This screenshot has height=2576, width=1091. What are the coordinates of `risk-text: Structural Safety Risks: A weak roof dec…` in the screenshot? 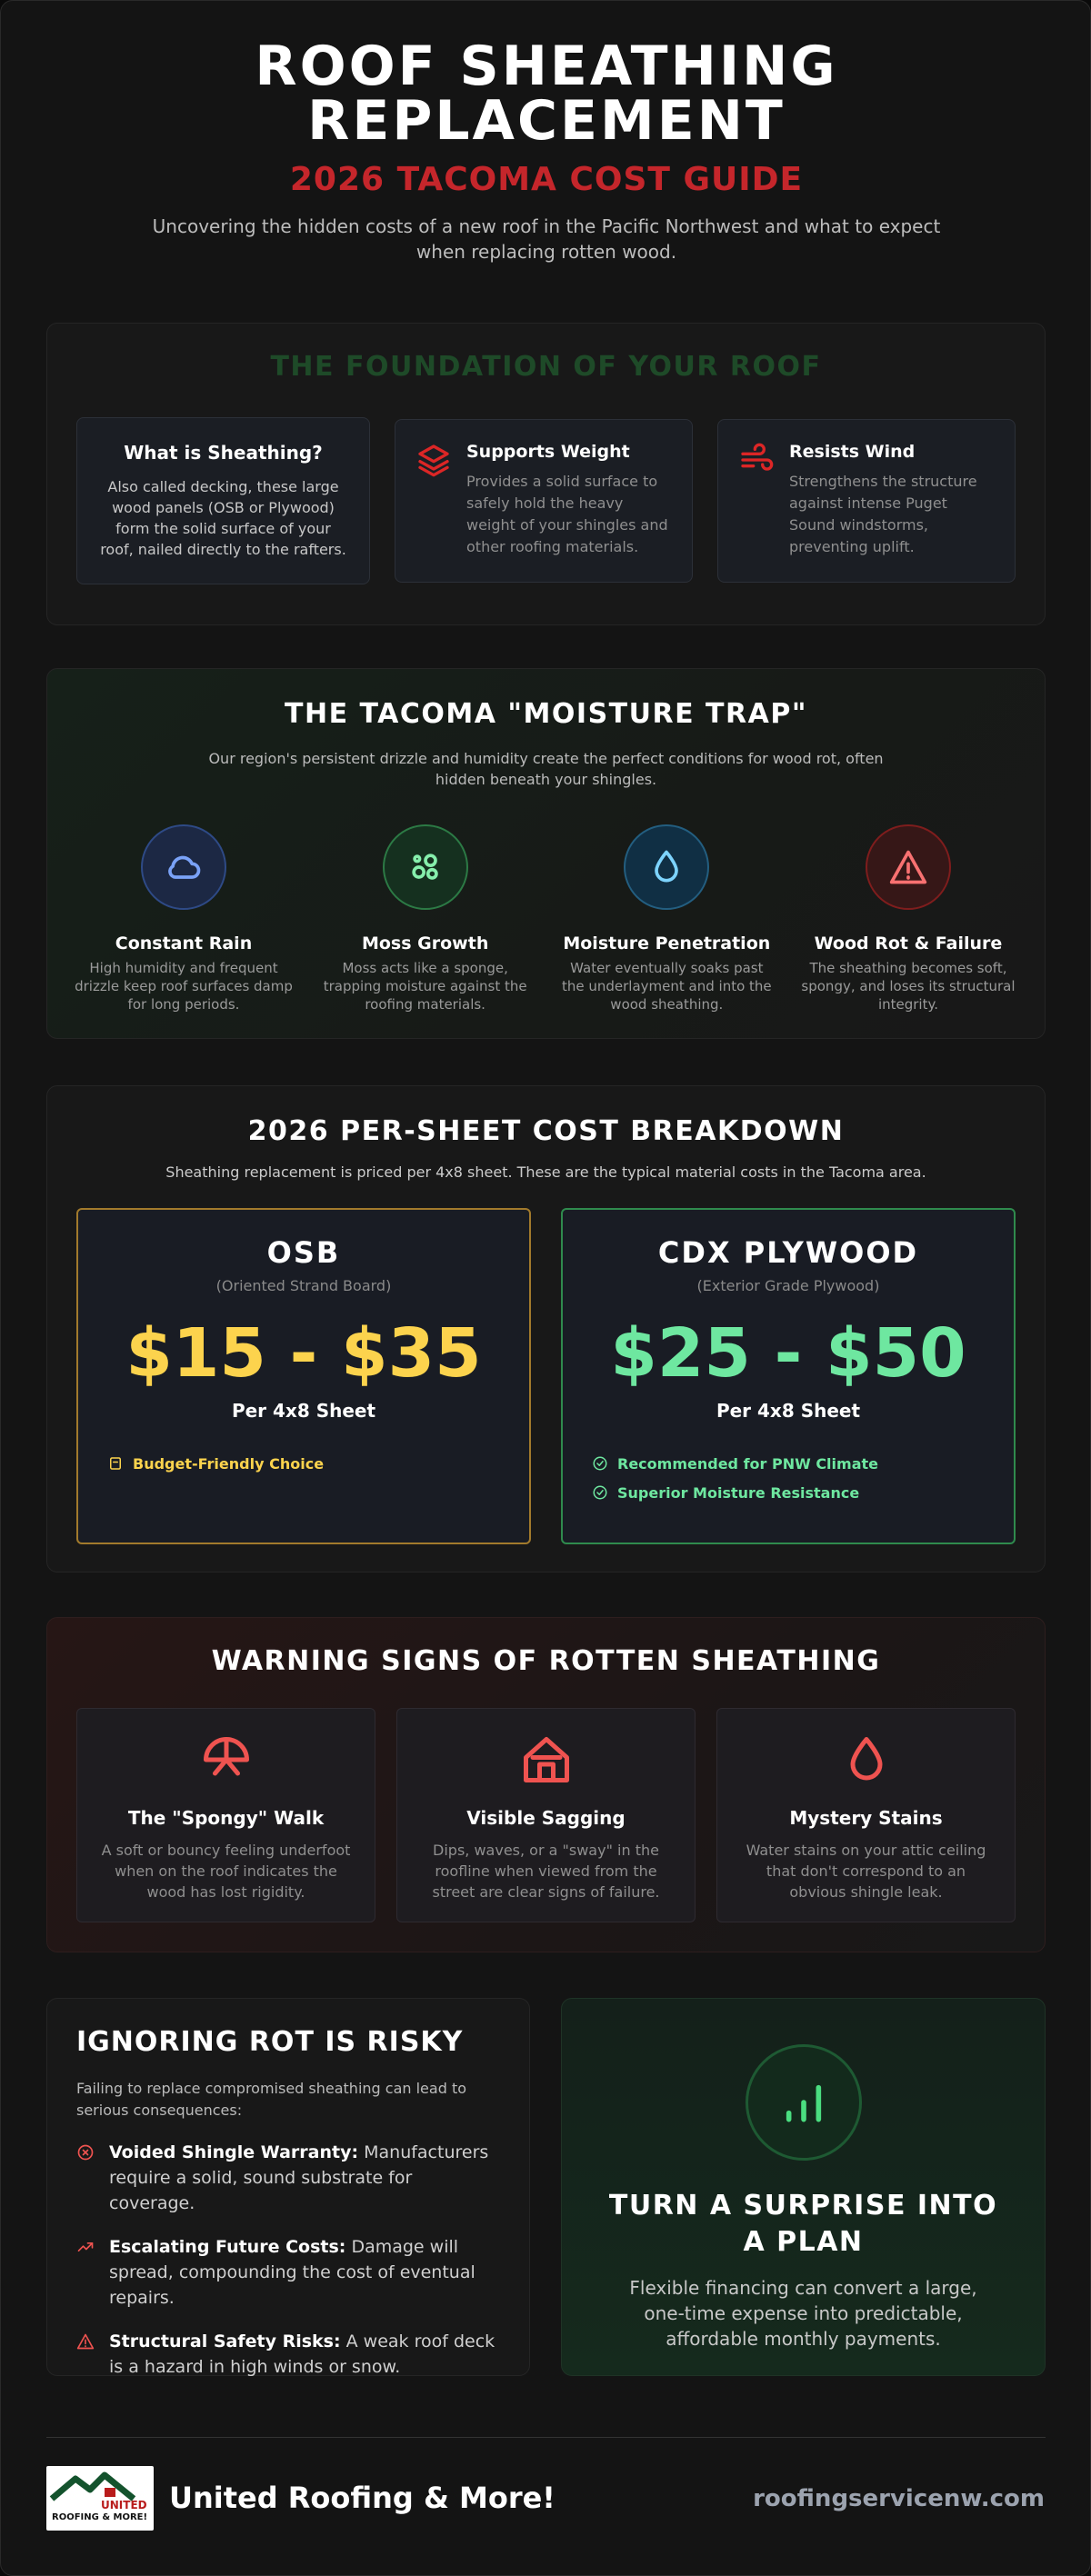 It's located at (305, 2354).